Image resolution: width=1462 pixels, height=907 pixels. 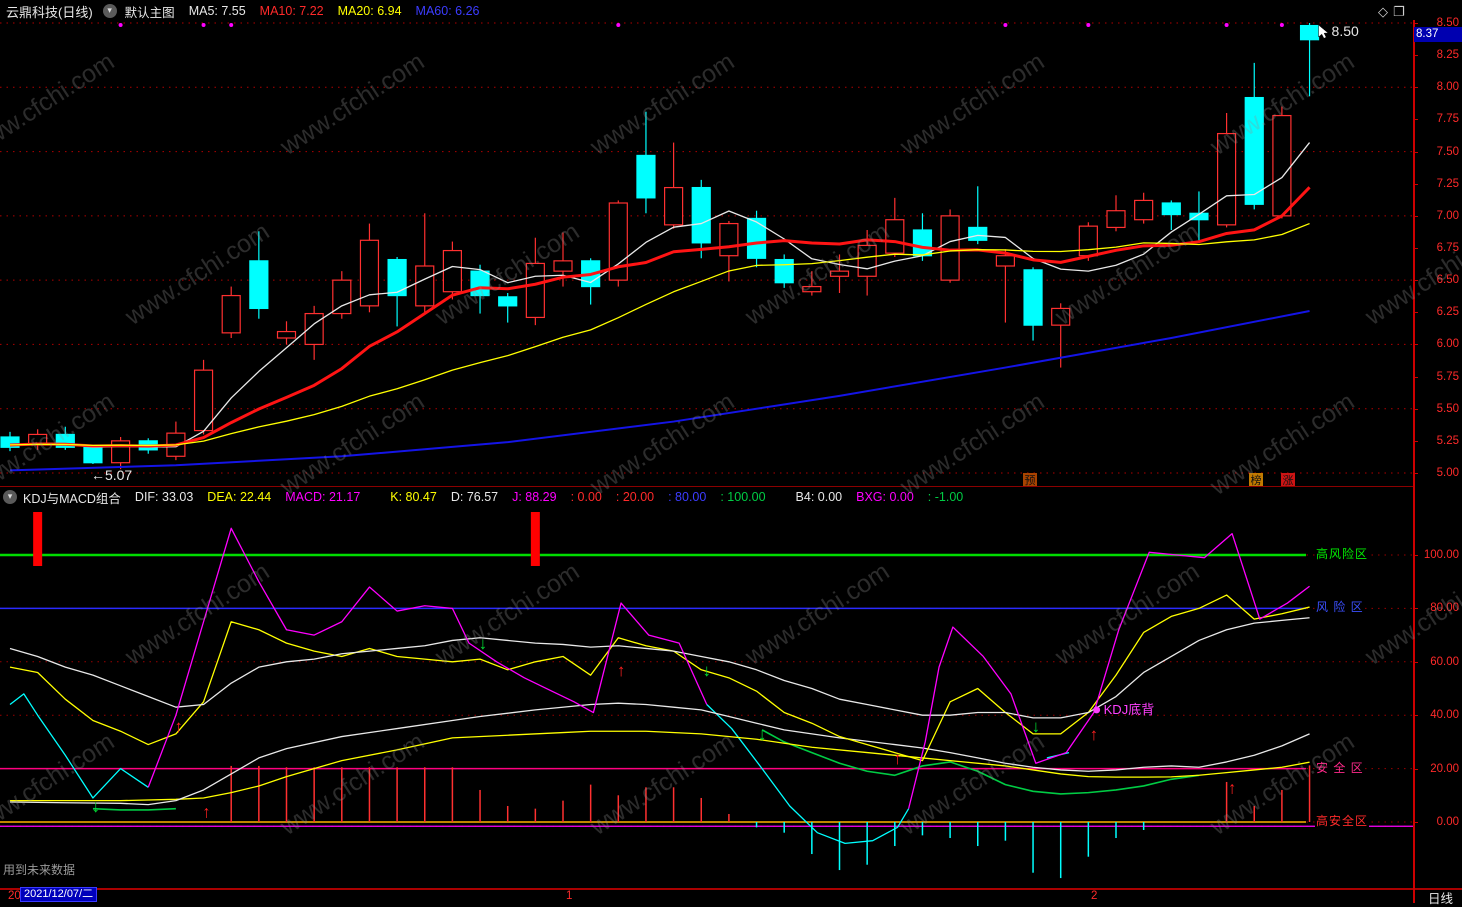 What do you see at coordinates (323, 497) in the screenshot?
I see `indicator-value-2: MACD: 21.17` at bounding box center [323, 497].